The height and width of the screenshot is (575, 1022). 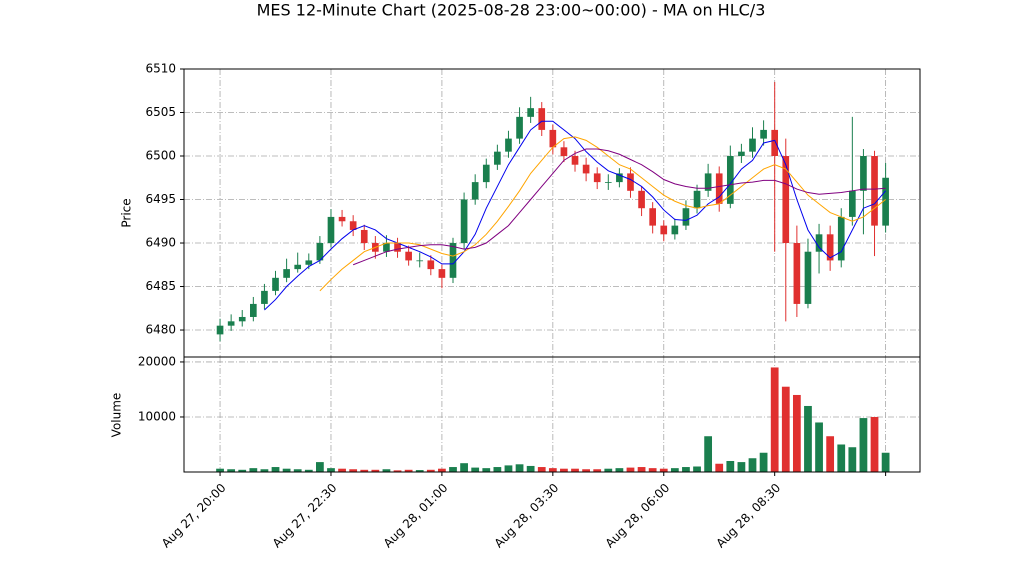 I want to click on y-tick-label: 10000, so click(x=157, y=416).